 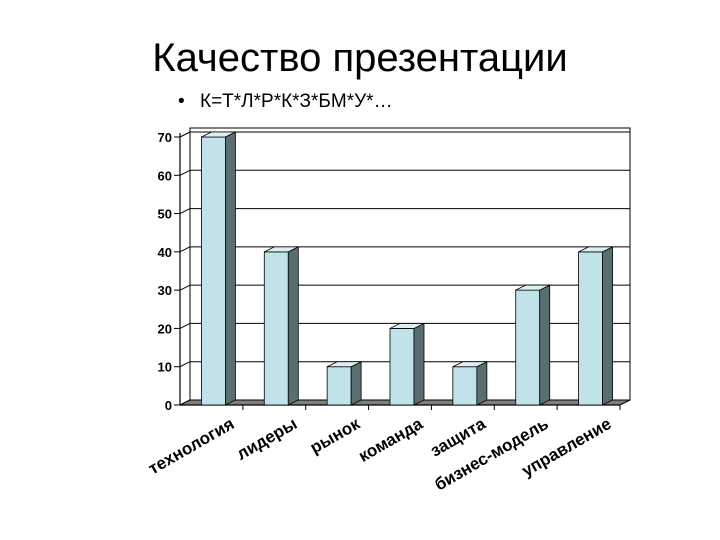 I want to click on x-category-label: лидеры, so click(x=266, y=439).